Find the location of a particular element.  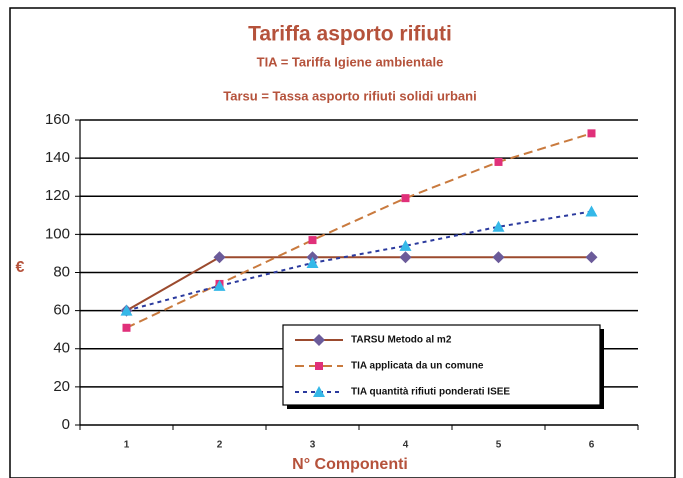

y-tick-label: 40 is located at coordinates (61, 348).